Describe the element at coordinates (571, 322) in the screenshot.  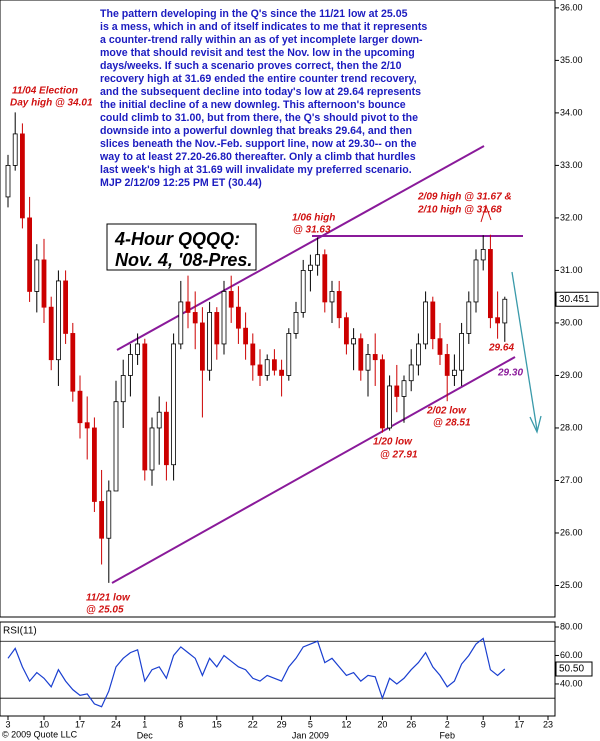
I see `y-tick-label: 30.00` at that location.